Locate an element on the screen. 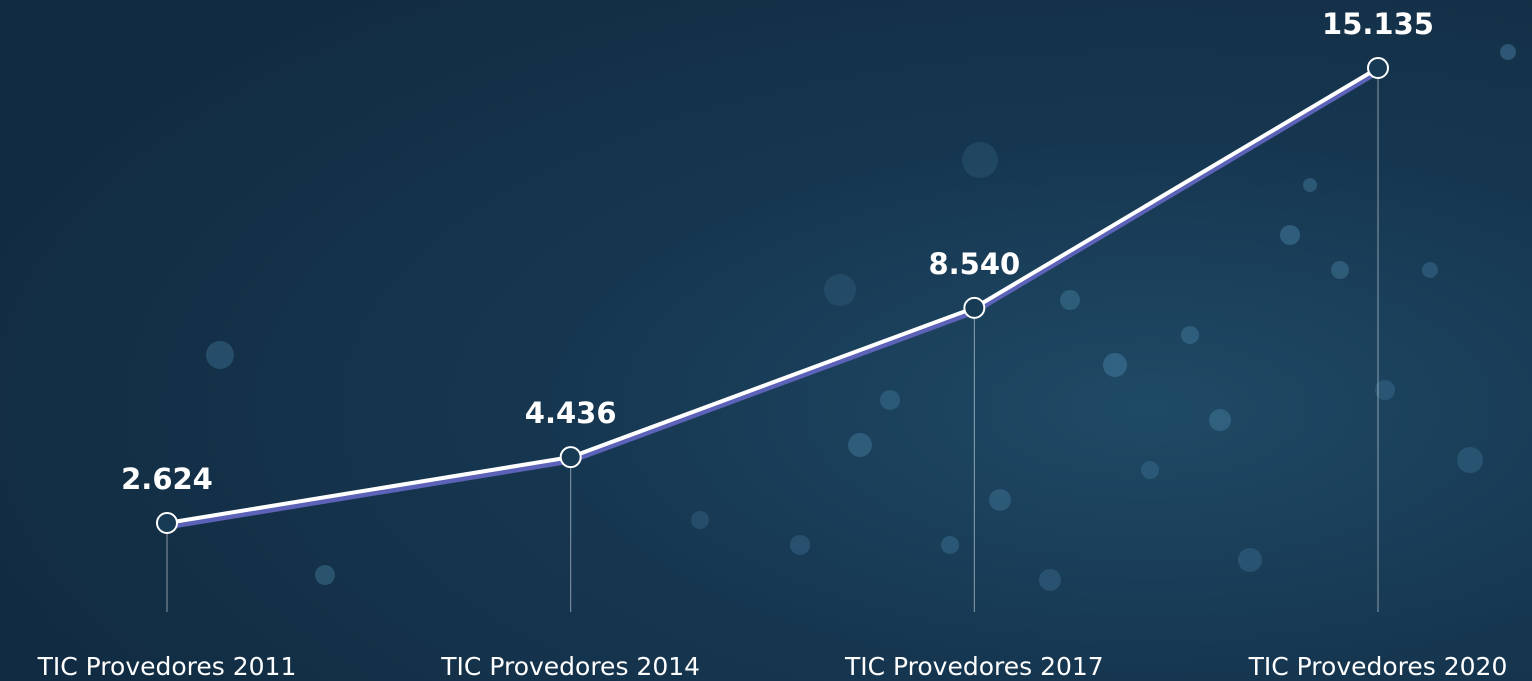 This screenshot has width=1532, height=681. x-tick-label: TIC Provedores 2011 is located at coordinates (167, 666).